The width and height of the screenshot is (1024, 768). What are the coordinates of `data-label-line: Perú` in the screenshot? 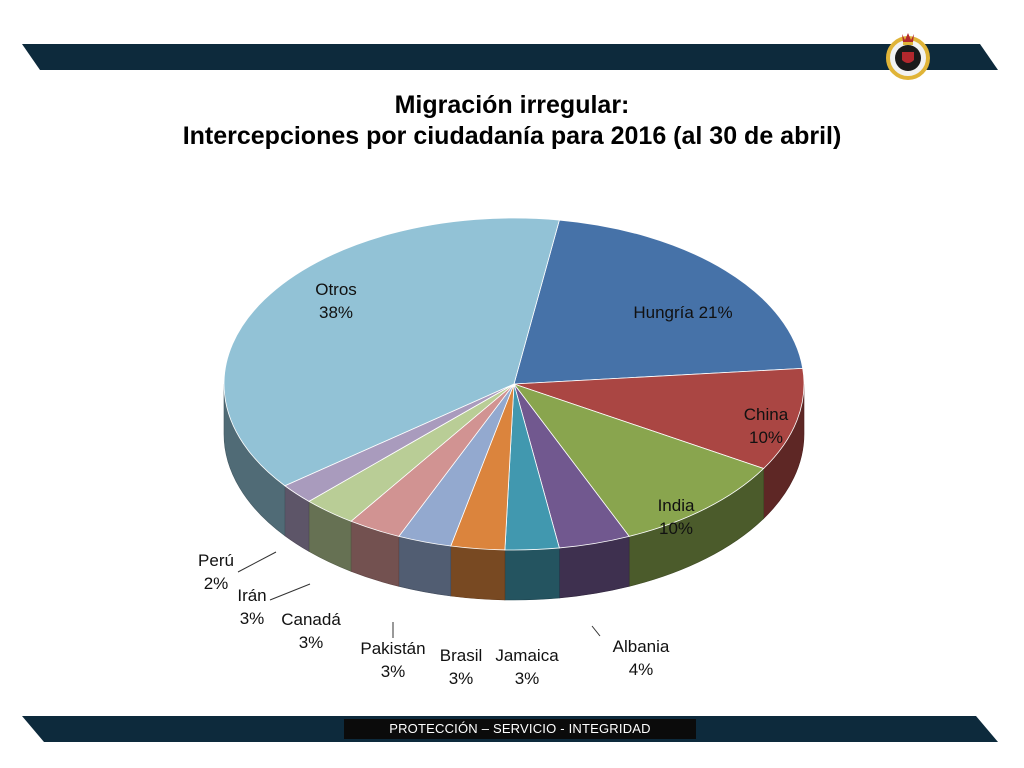 It's located at (216, 560).